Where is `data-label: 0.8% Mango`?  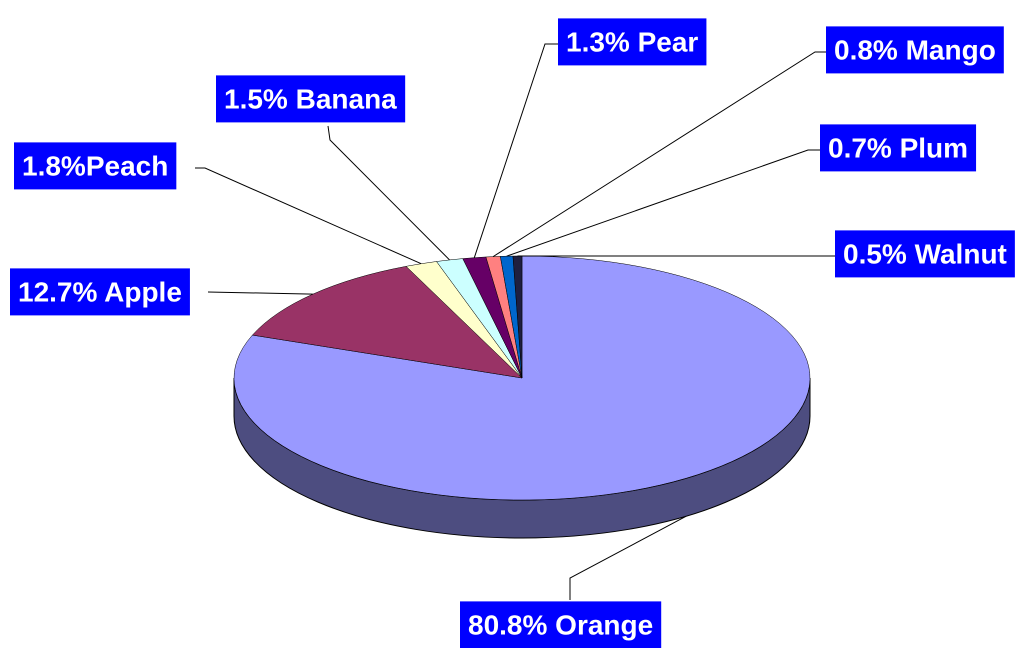
data-label: 0.8% Mango is located at coordinates (915, 49).